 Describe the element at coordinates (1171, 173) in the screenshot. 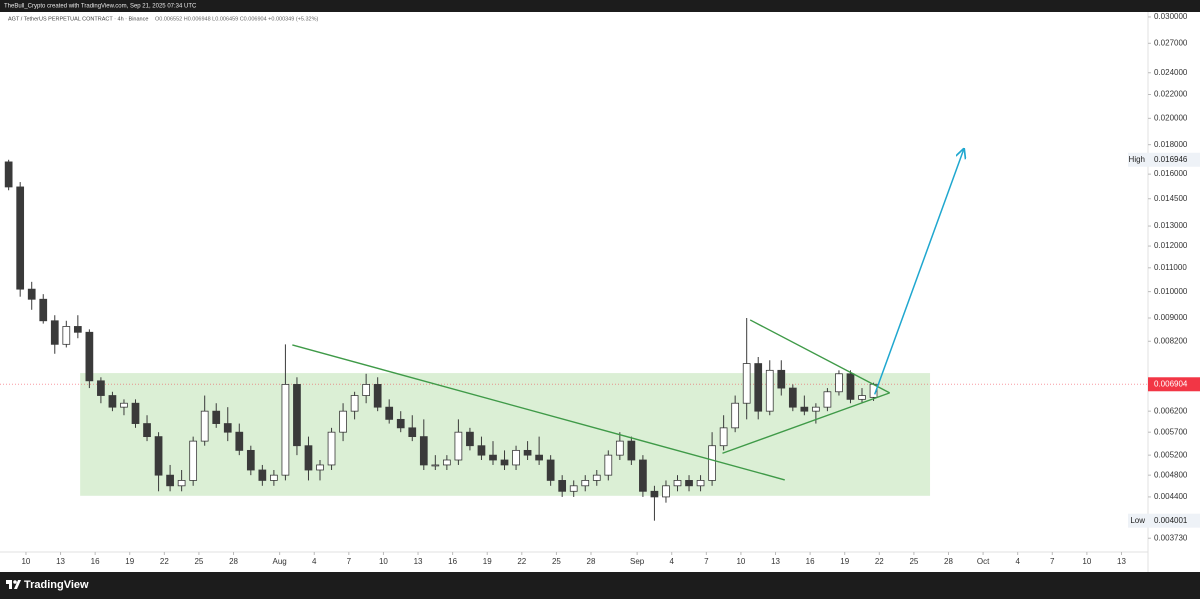

I see `y-tick-label: 0.016000` at that location.